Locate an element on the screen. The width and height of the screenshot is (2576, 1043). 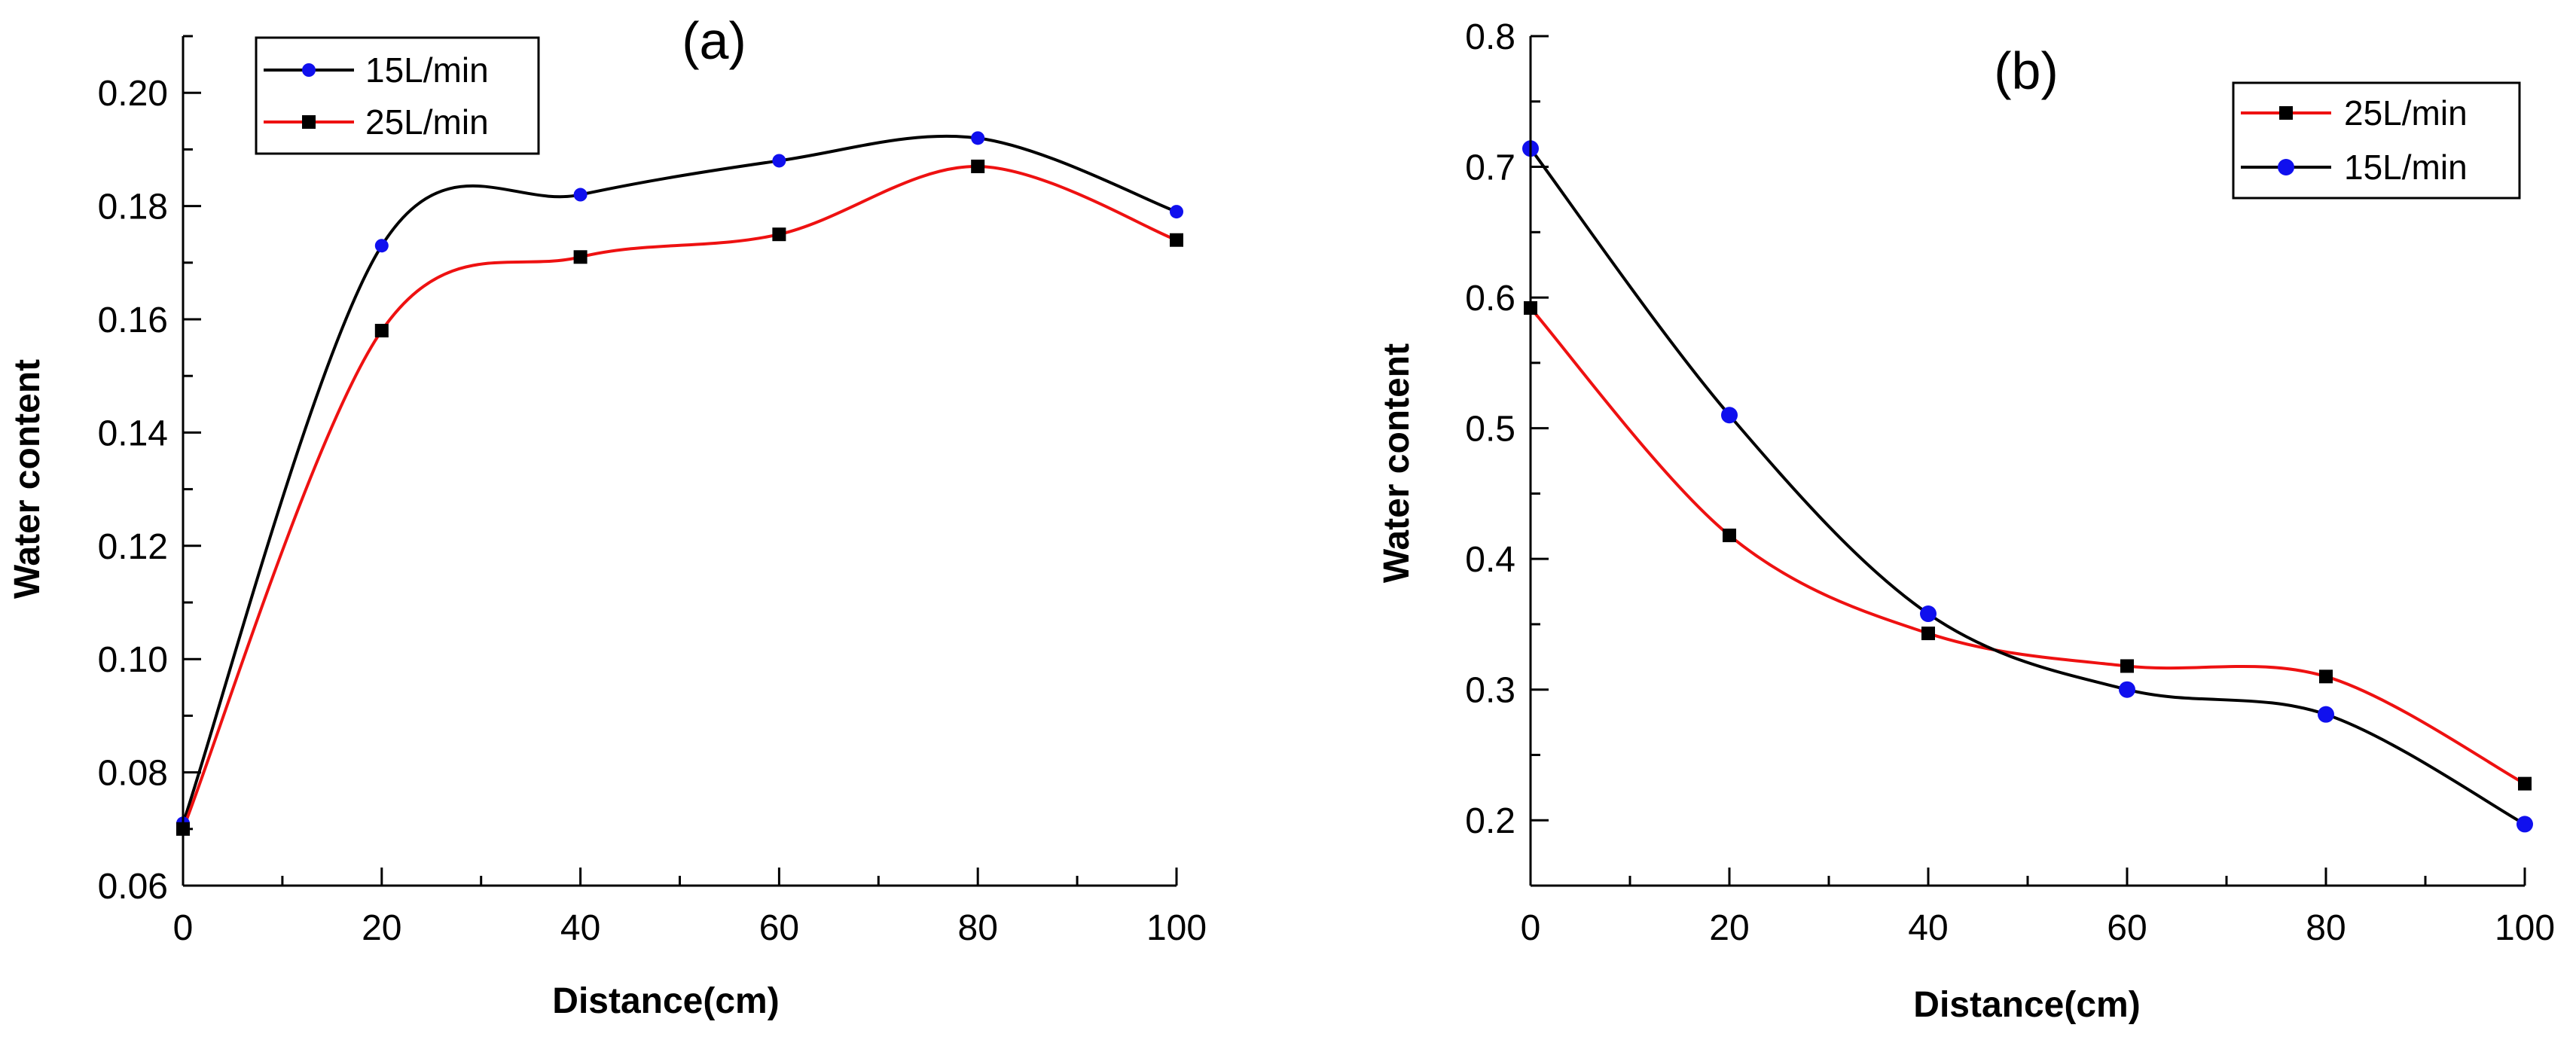
panel-label: (b) is located at coordinates (2027, 70).